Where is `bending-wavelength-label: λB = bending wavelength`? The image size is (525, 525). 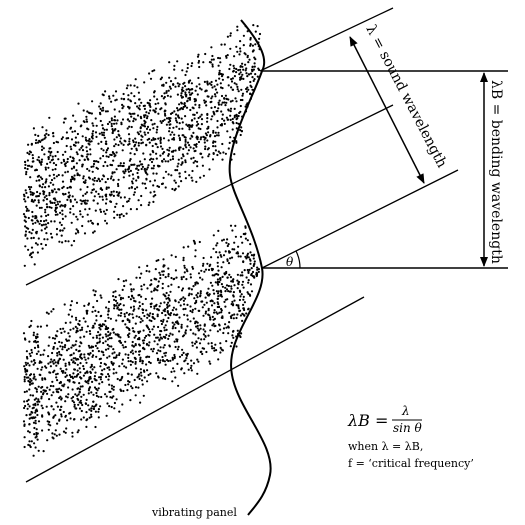 bending-wavelength-label: λB = bending wavelength is located at coordinates (496, 172).